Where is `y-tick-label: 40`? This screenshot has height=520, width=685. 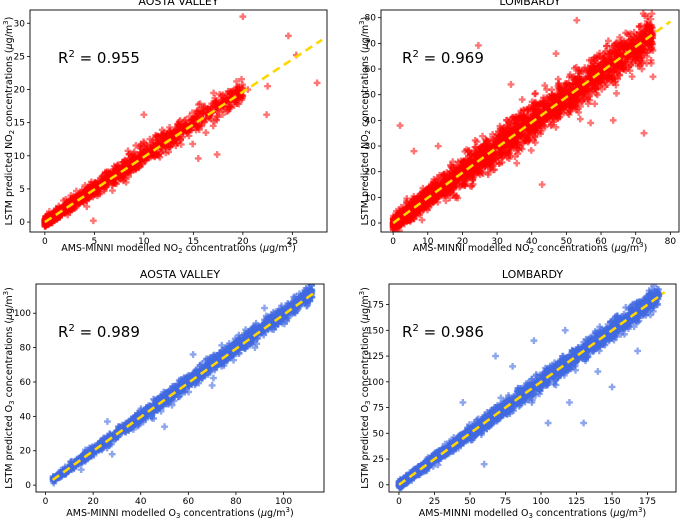
y-tick-label: 40 is located at coordinates (371, 121).